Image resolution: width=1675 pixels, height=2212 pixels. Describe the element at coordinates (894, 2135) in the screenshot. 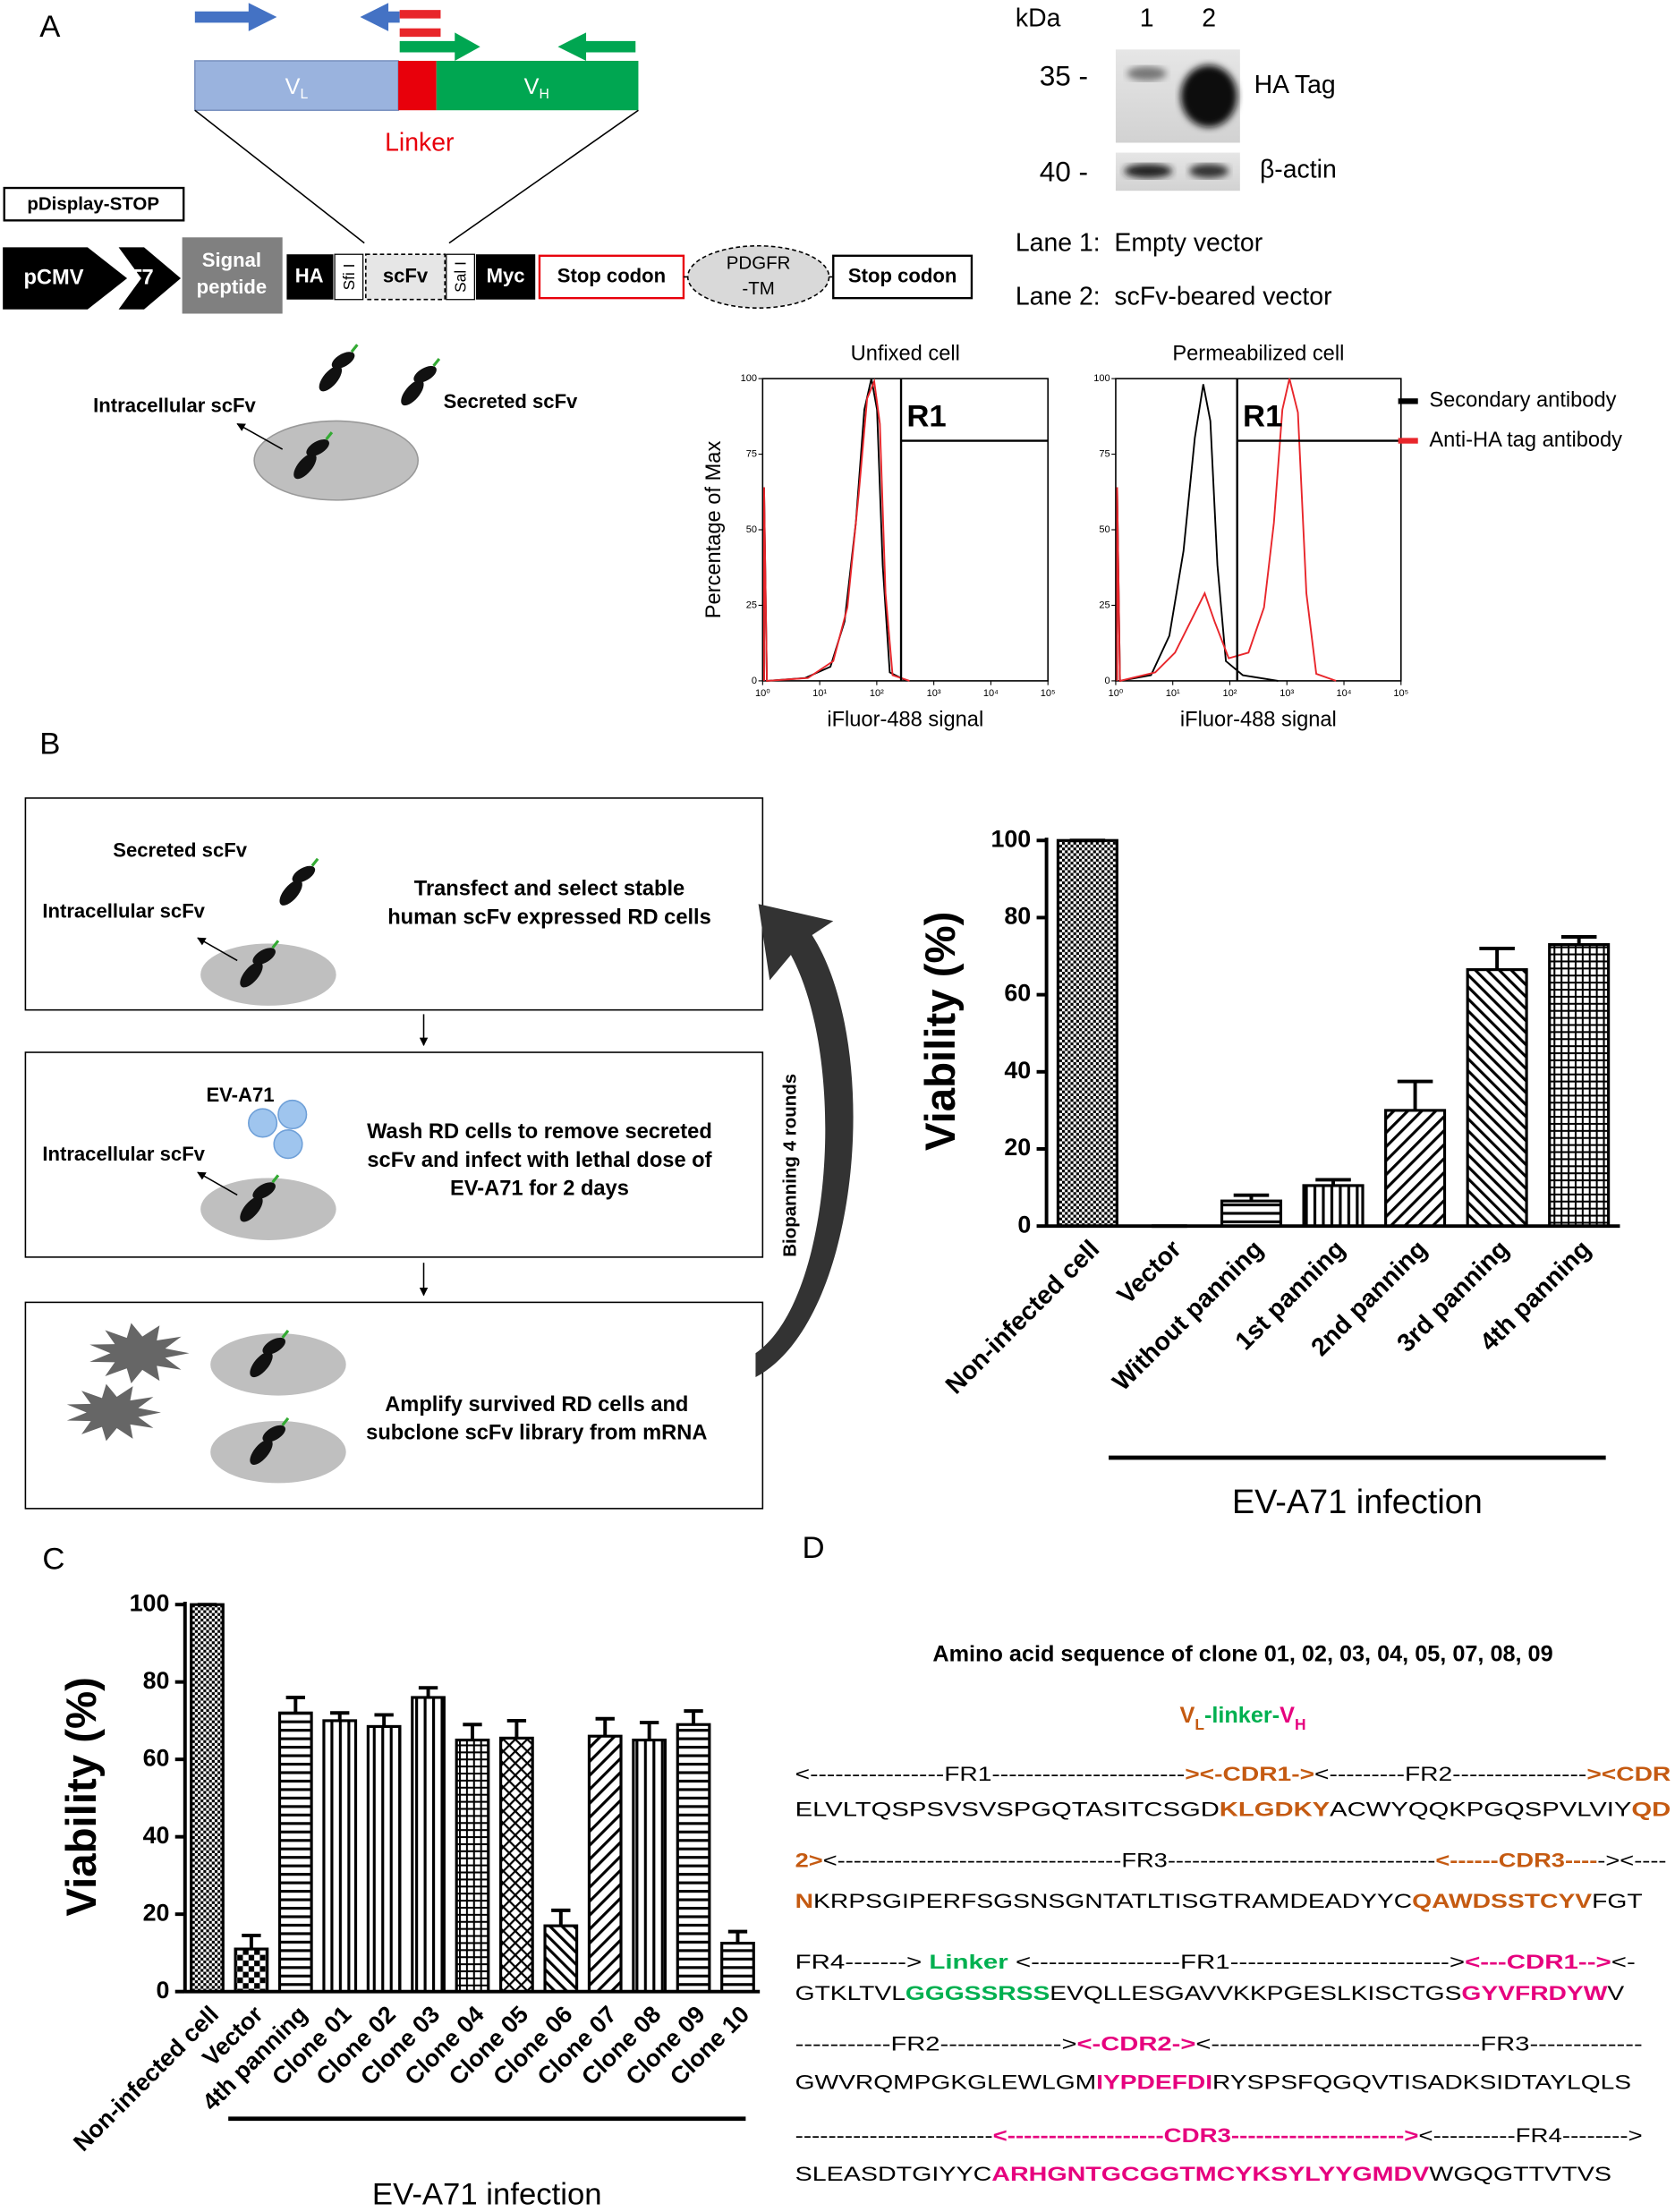

I see `sequence-segment: ------------------------` at that location.